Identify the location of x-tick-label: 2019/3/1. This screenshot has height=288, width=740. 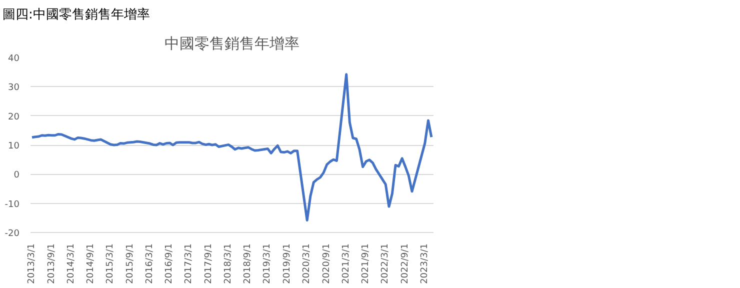
(267, 264).